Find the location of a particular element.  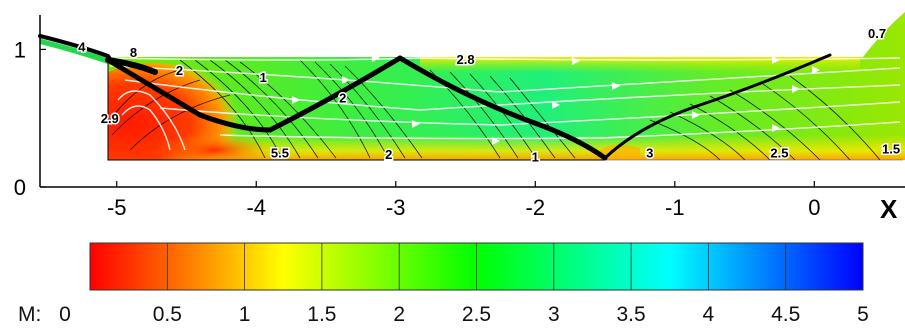

contour-label: 2.9 is located at coordinates (110, 118).